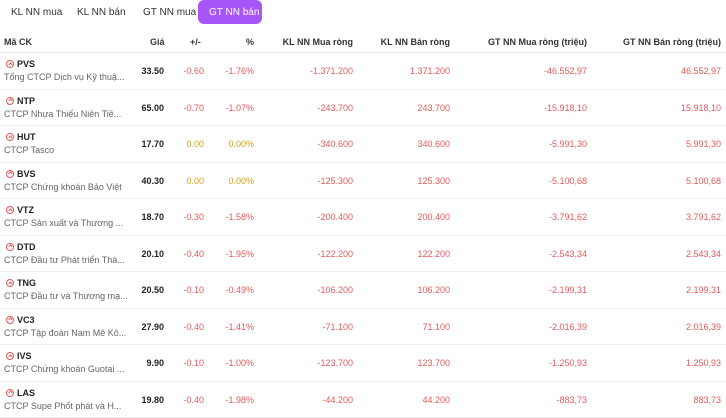 This screenshot has height=418, width=726. What do you see at coordinates (239, 290) in the screenshot?
I see `percent-change: -0.49%` at bounding box center [239, 290].